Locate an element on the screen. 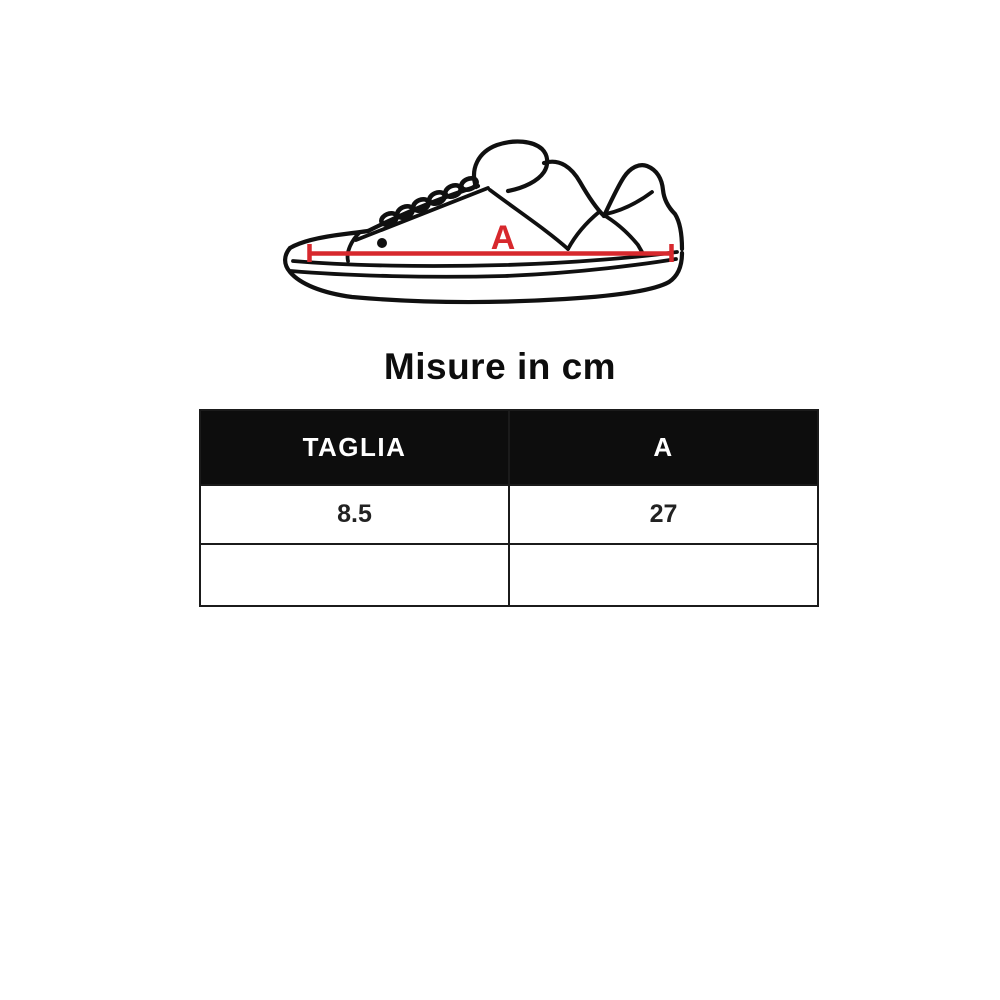  heel-opening-line is located at coordinates (629, 203).